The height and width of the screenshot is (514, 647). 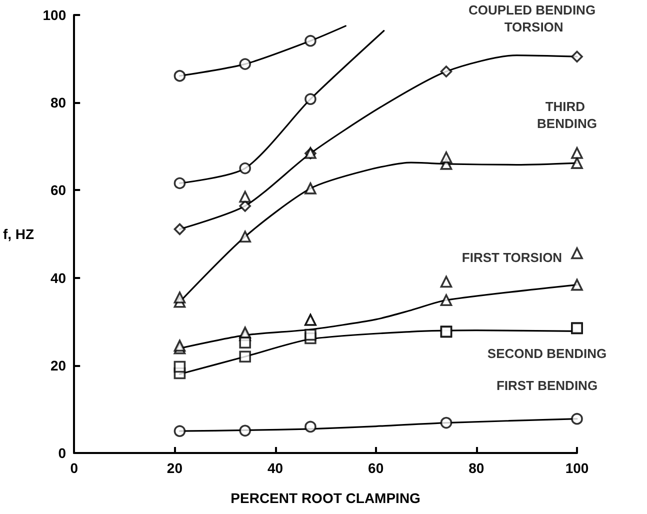 What do you see at coordinates (547, 354) in the screenshot?
I see `text: SECOND BENDING` at bounding box center [547, 354].